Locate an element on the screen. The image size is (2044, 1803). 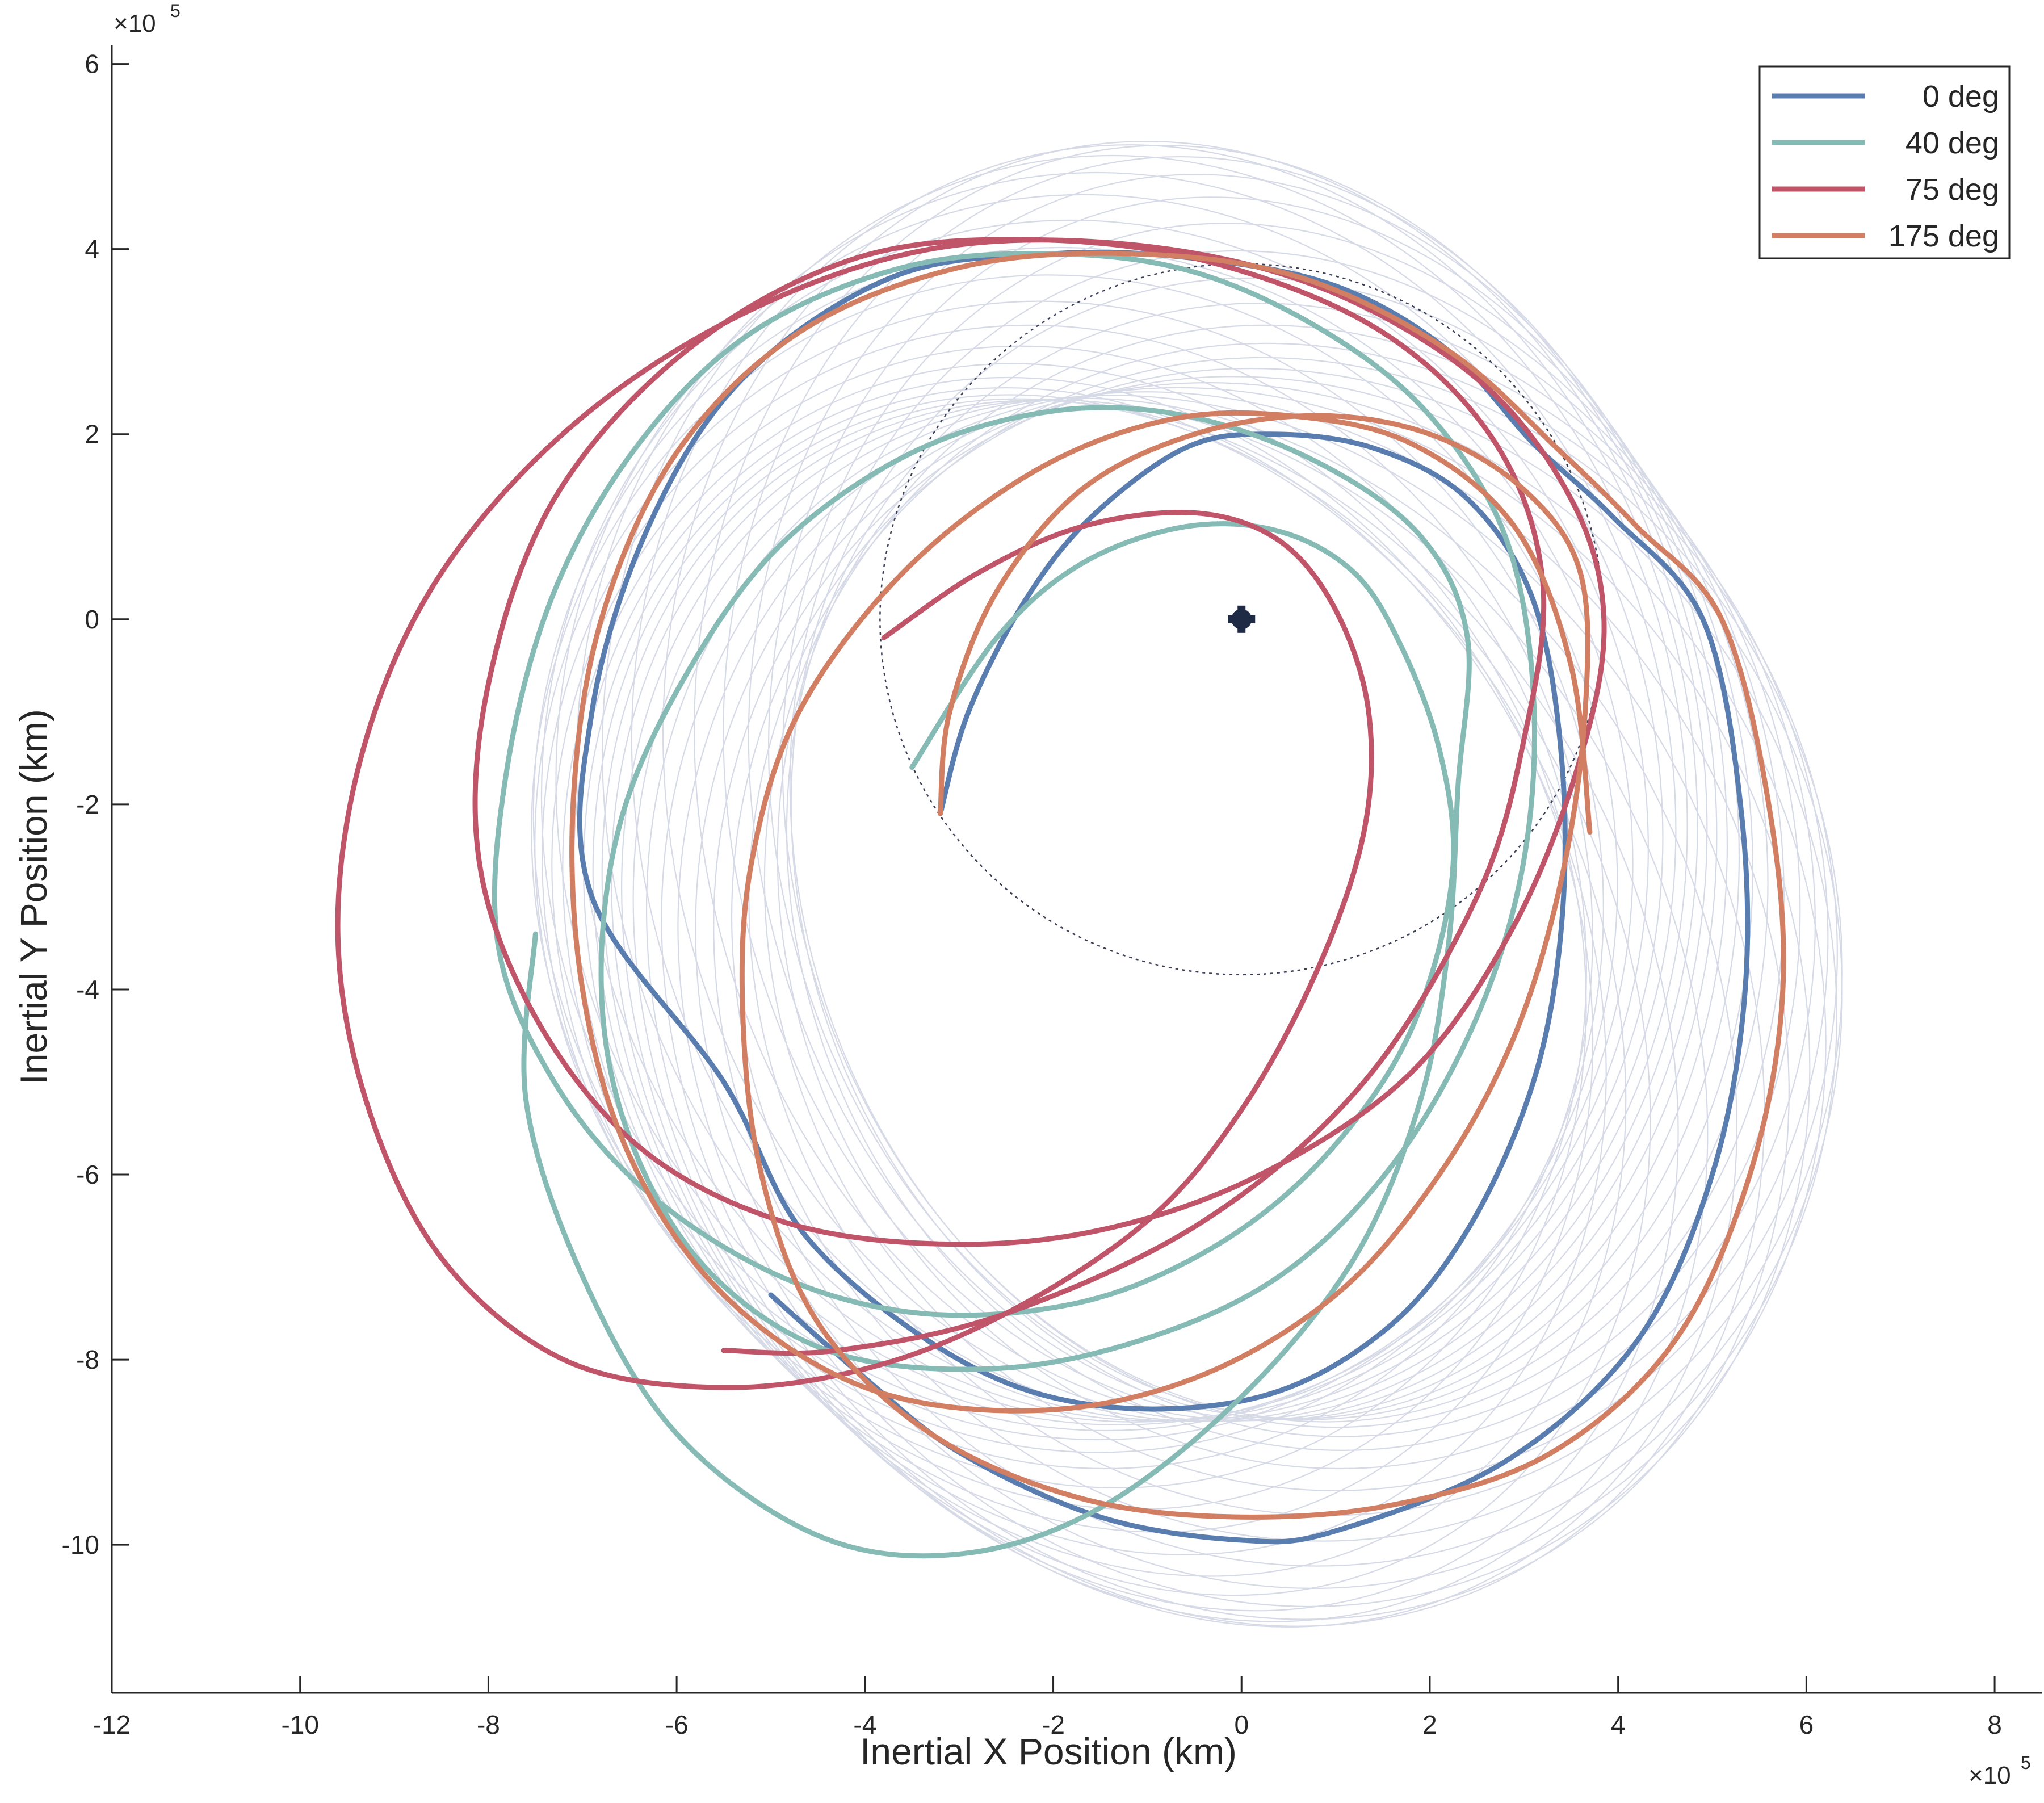
y-tick-label: -2 is located at coordinates (87, 805).